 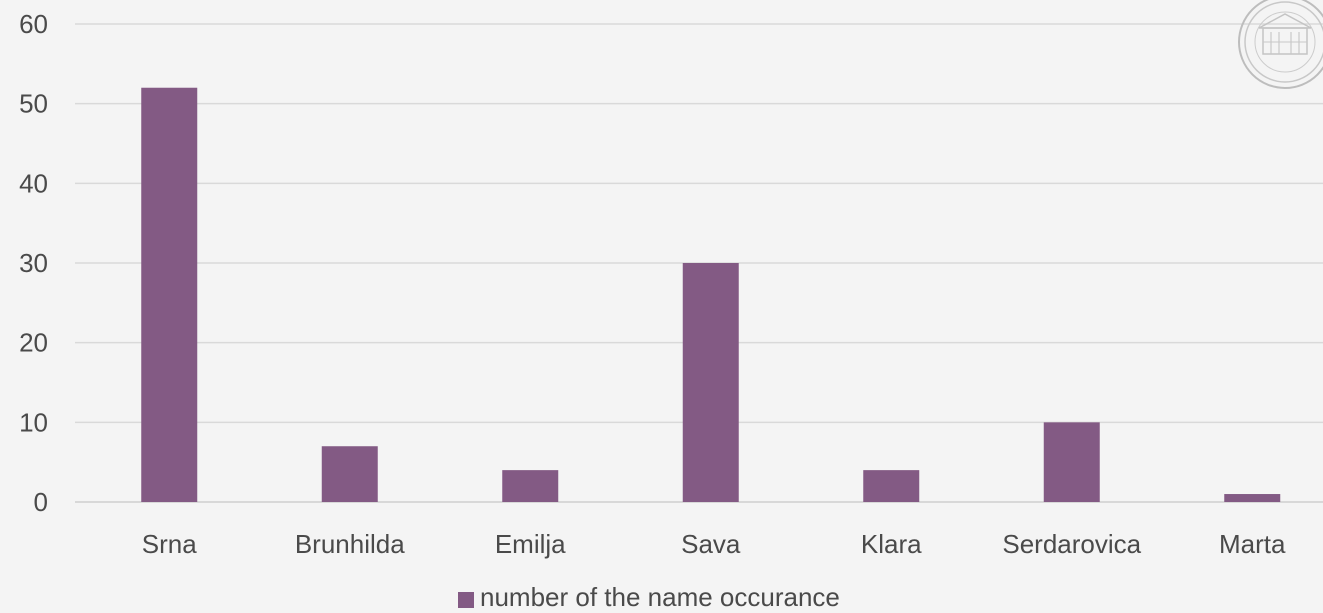 What do you see at coordinates (1252, 498) in the screenshot?
I see `bar-marta` at bounding box center [1252, 498].